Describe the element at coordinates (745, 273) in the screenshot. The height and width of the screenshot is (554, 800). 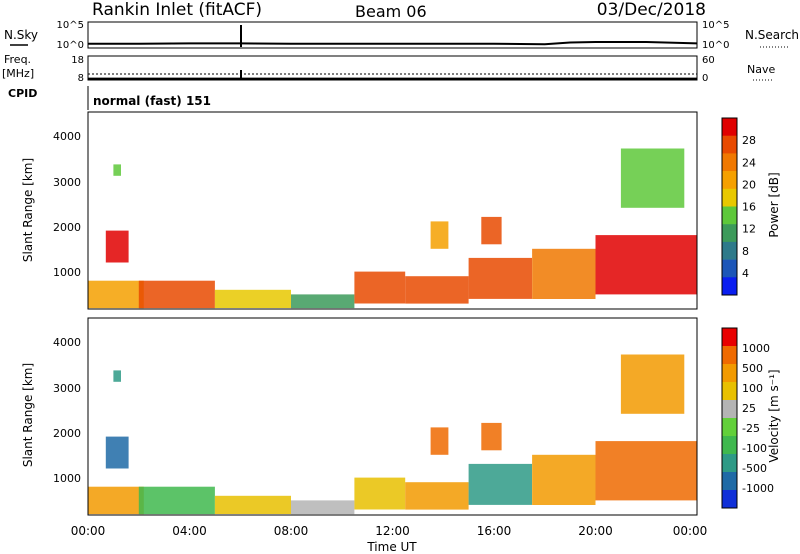
I see `power-colorbar-tick-6: 4` at that location.